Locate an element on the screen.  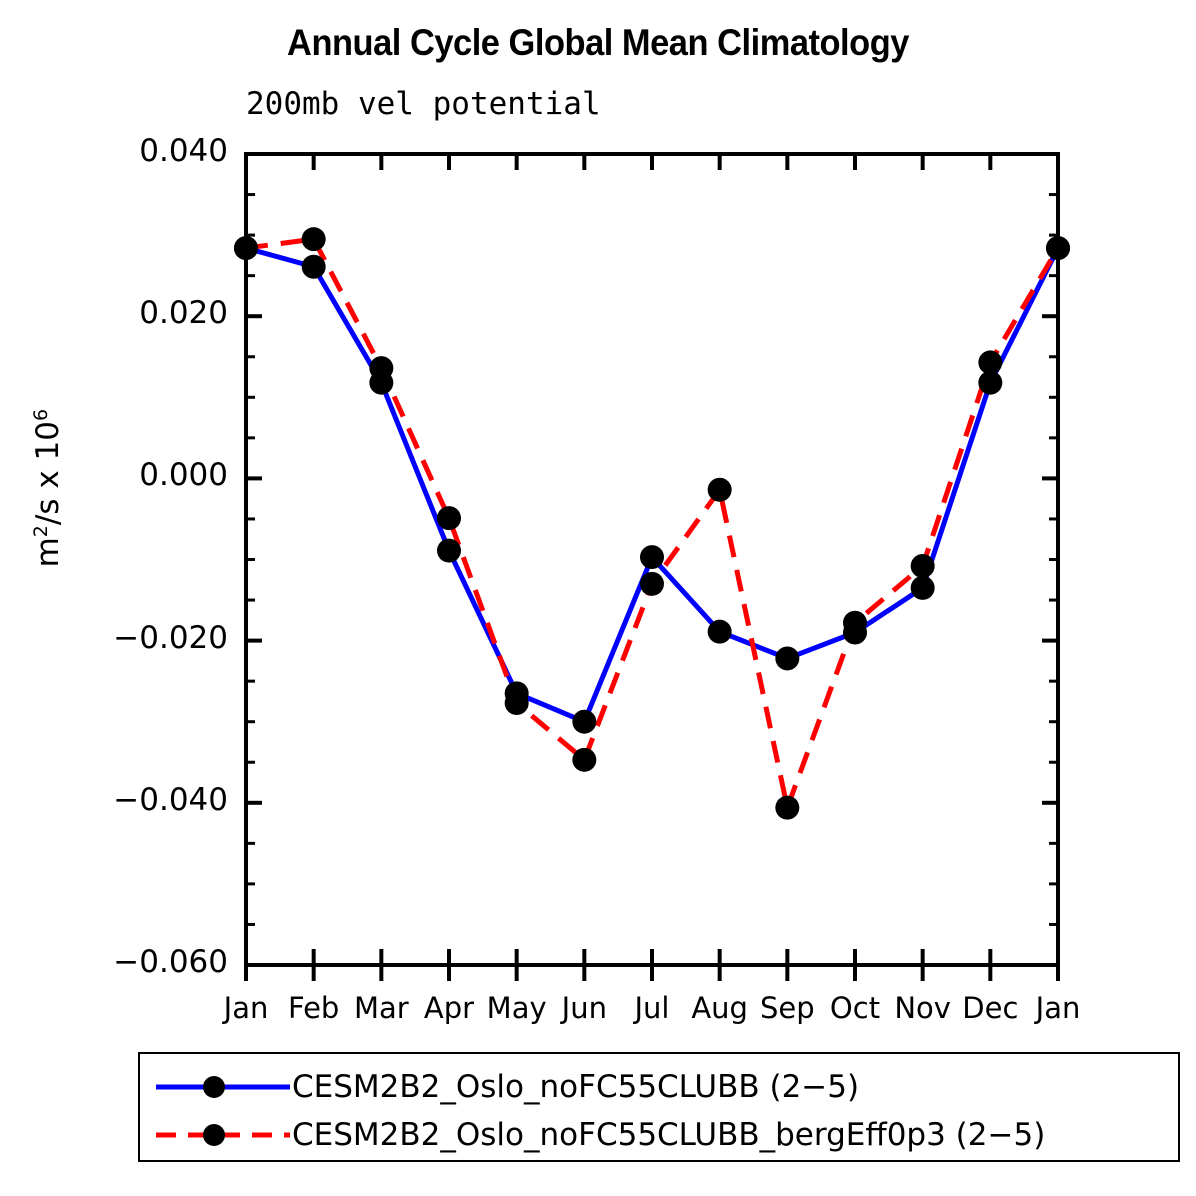
legend-entry: CESM2B2_Oslo_noFC55CLUBB (2−5) is located at coordinates (659, 1087).